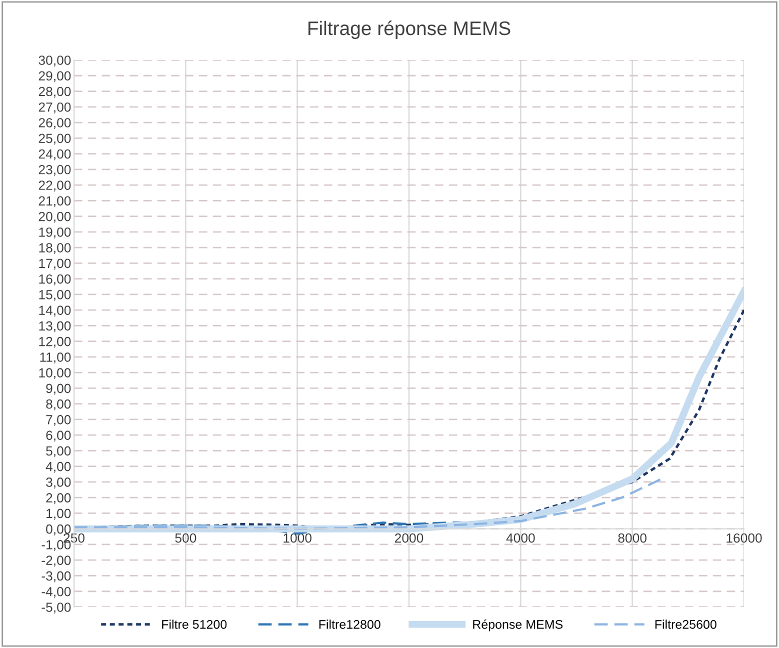  I want to click on y-tick-label: 6,00, so click(58, 436).